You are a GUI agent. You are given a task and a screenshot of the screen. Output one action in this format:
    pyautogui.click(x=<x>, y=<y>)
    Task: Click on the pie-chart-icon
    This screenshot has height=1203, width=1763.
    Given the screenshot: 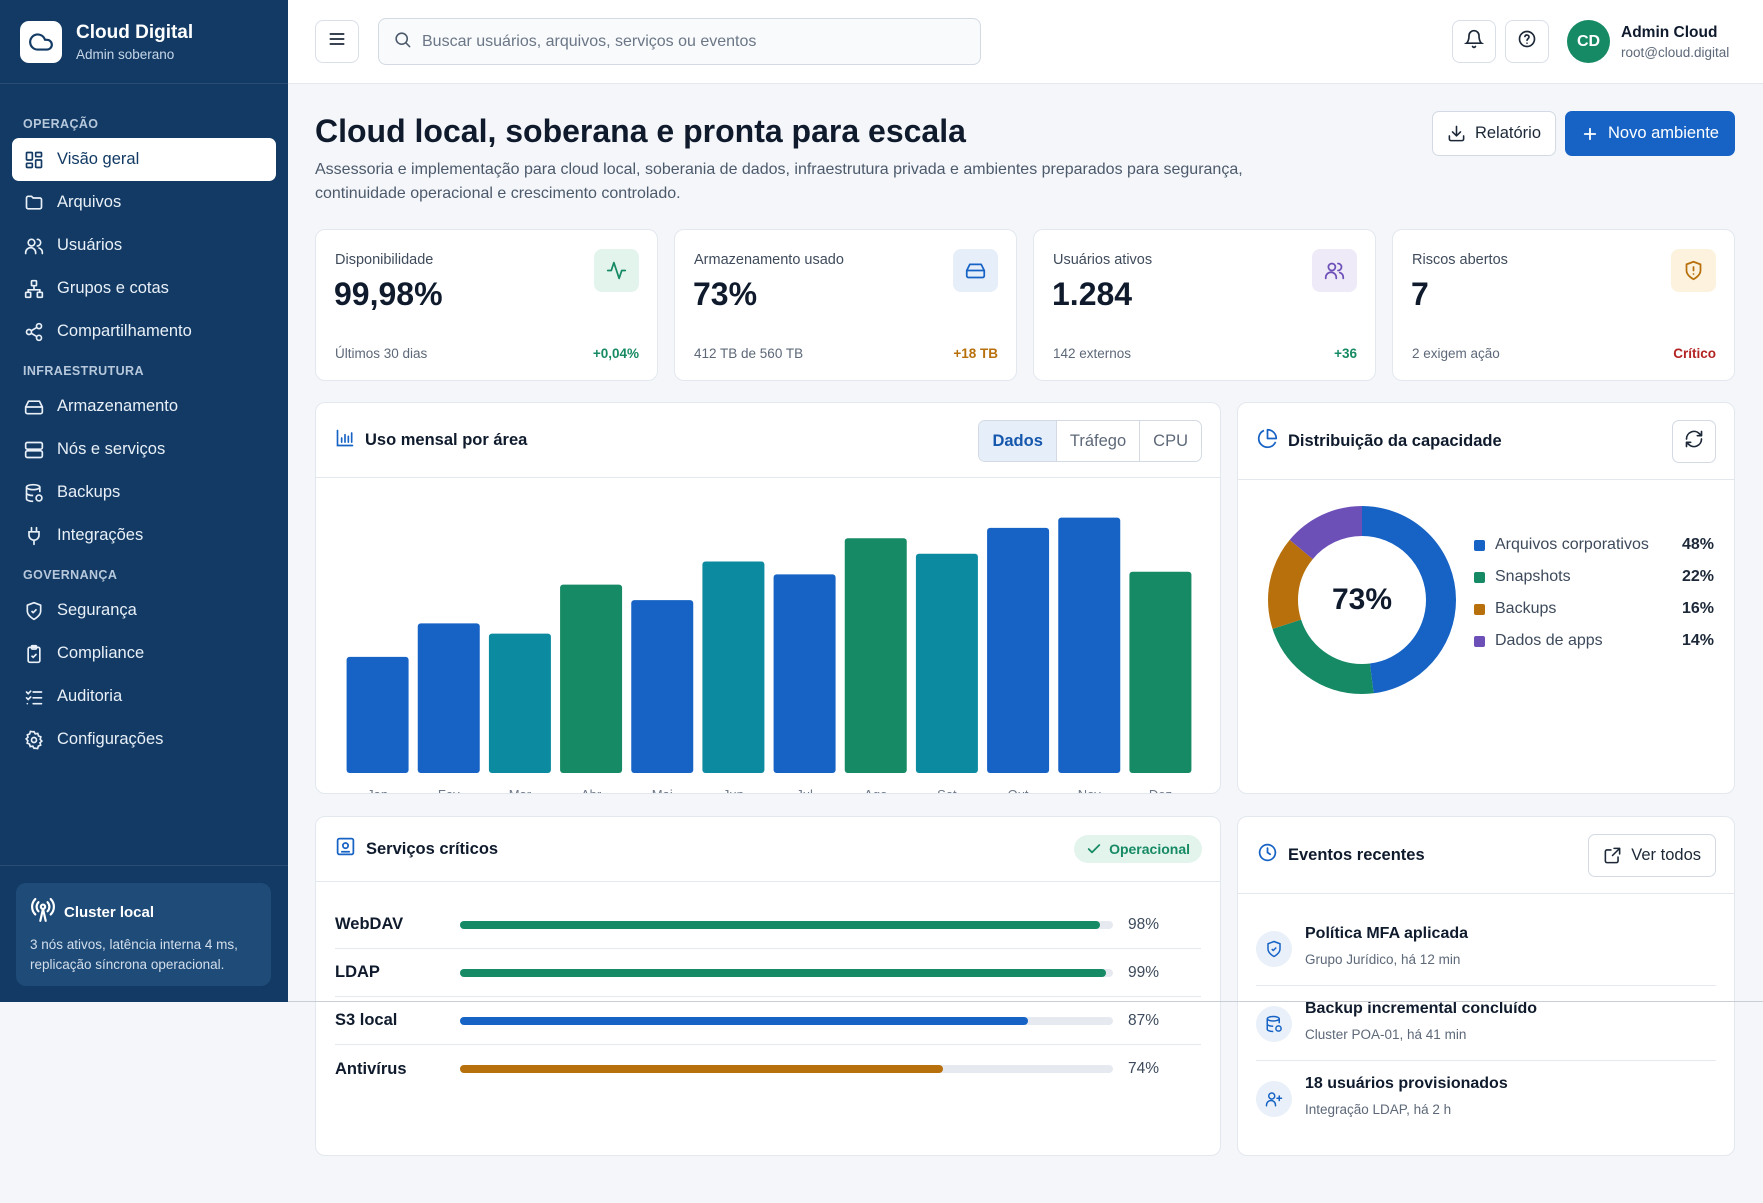 What is the action you would take?
    pyautogui.click(x=1267, y=441)
    